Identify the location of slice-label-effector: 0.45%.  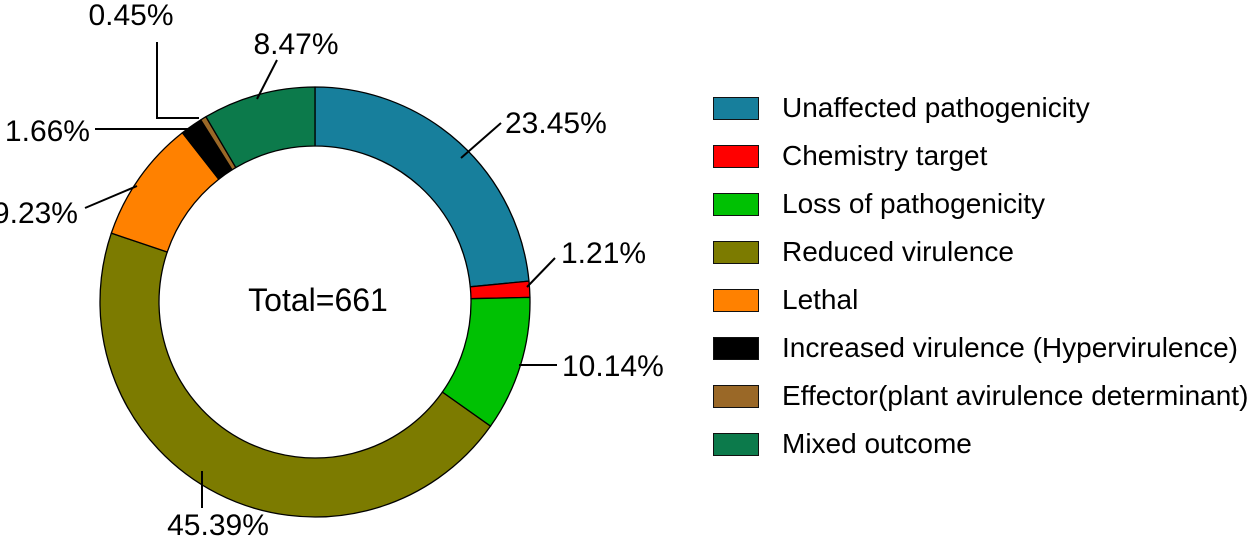
(130, 16).